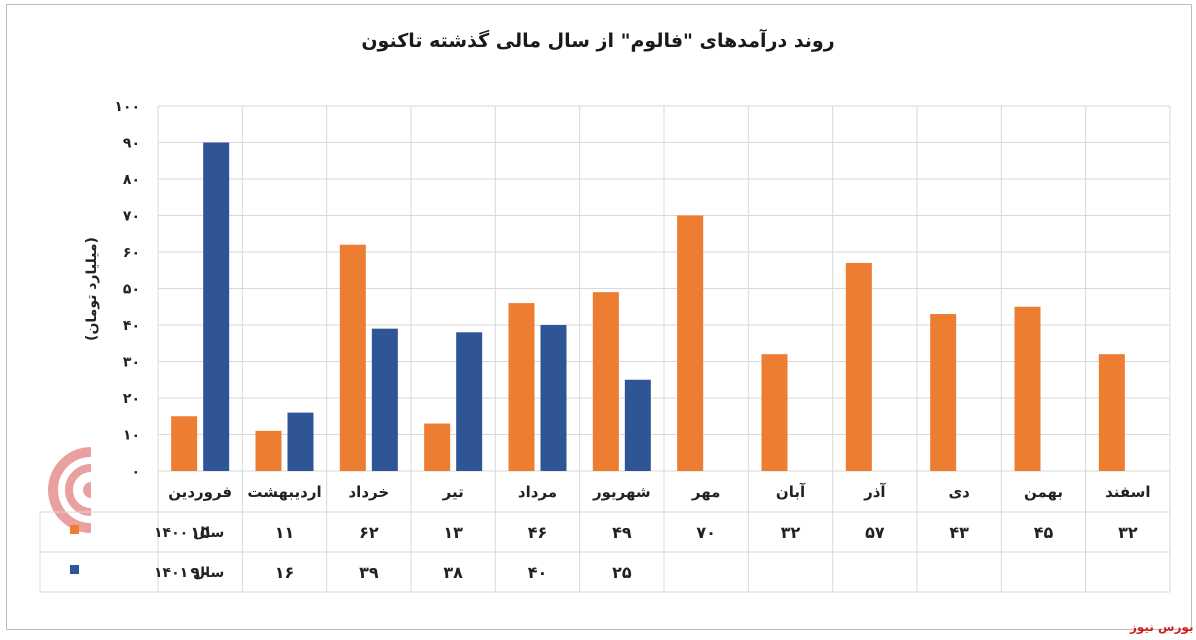  What do you see at coordinates (284, 492) in the screenshot?
I see `x-tick-label: اردیبهشت` at bounding box center [284, 492].